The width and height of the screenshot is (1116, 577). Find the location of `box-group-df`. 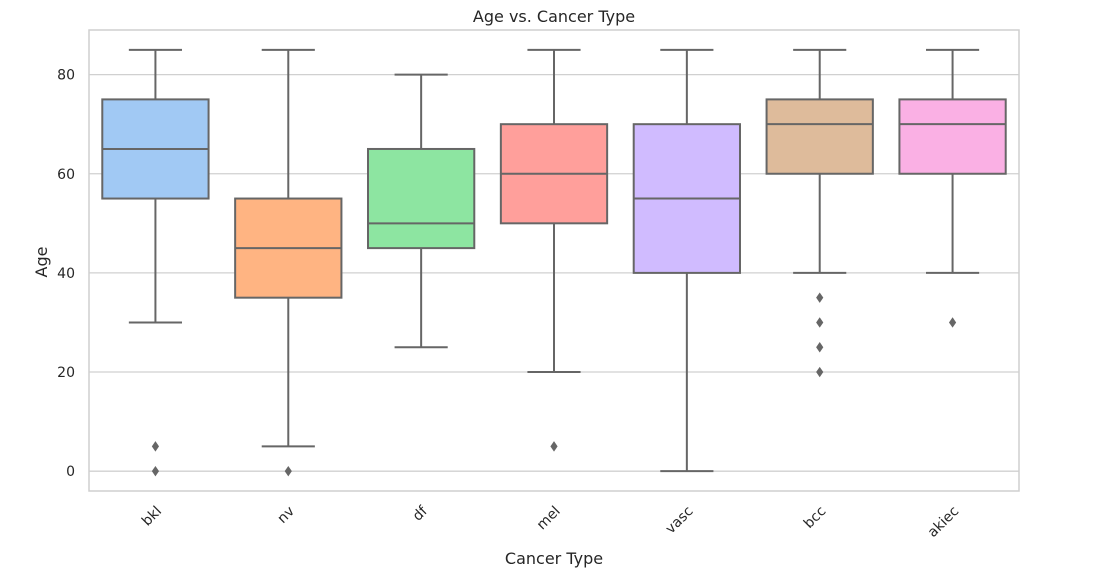

box-group-df is located at coordinates (421, 211).